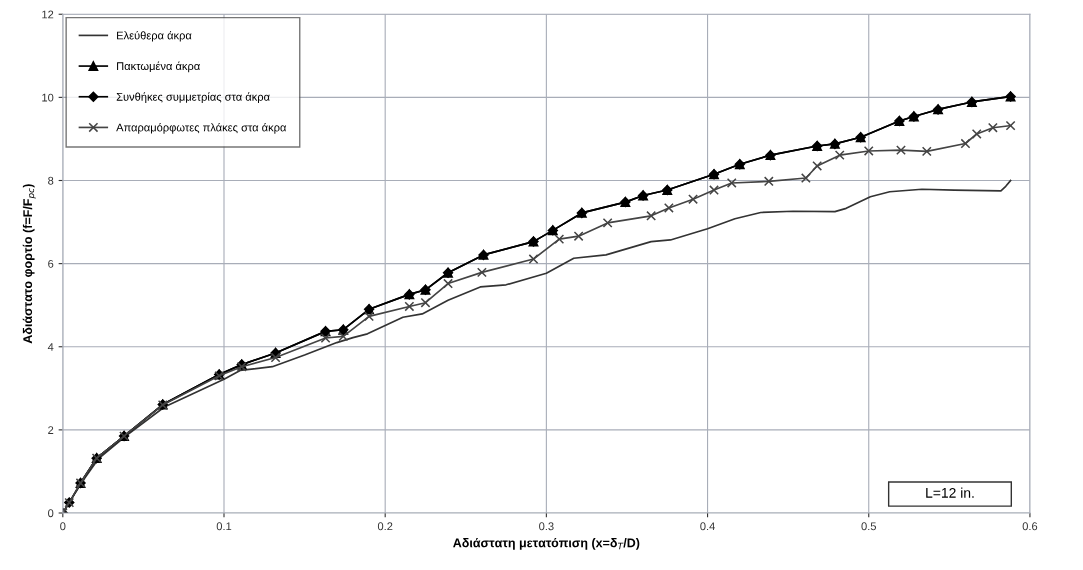  What do you see at coordinates (154, 36) in the screenshot?
I see `legend-label: Ελεύθερα άκρα` at bounding box center [154, 36].